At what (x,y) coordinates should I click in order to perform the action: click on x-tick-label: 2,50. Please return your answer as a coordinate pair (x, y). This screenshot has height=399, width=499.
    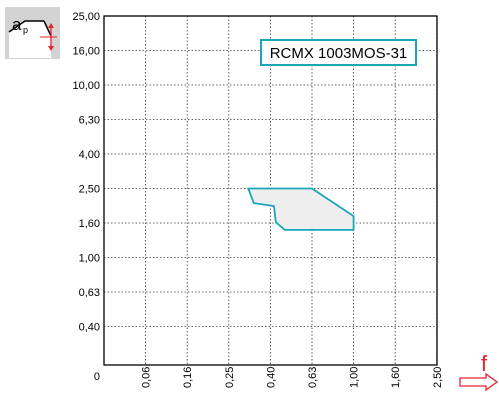
    Looking at the image, I should click on (438, 377).